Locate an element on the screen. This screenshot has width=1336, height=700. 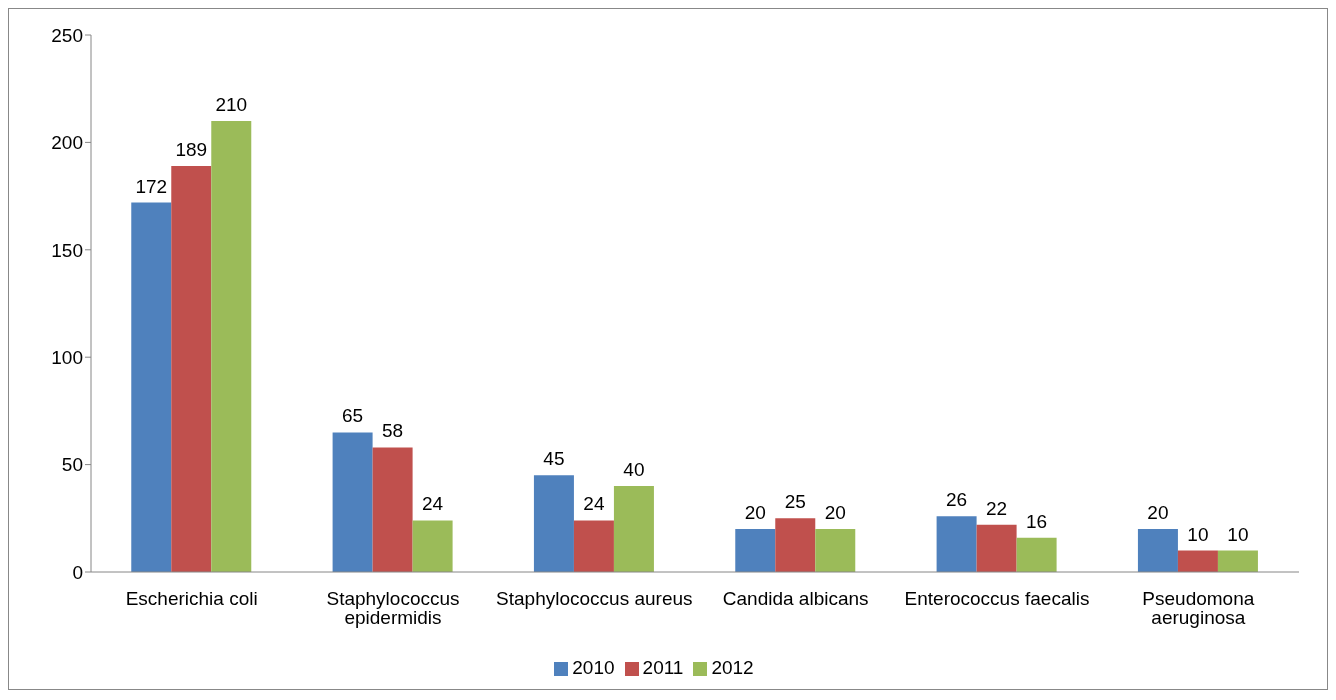
data-label: 58 is located at coordinates (393, 431).